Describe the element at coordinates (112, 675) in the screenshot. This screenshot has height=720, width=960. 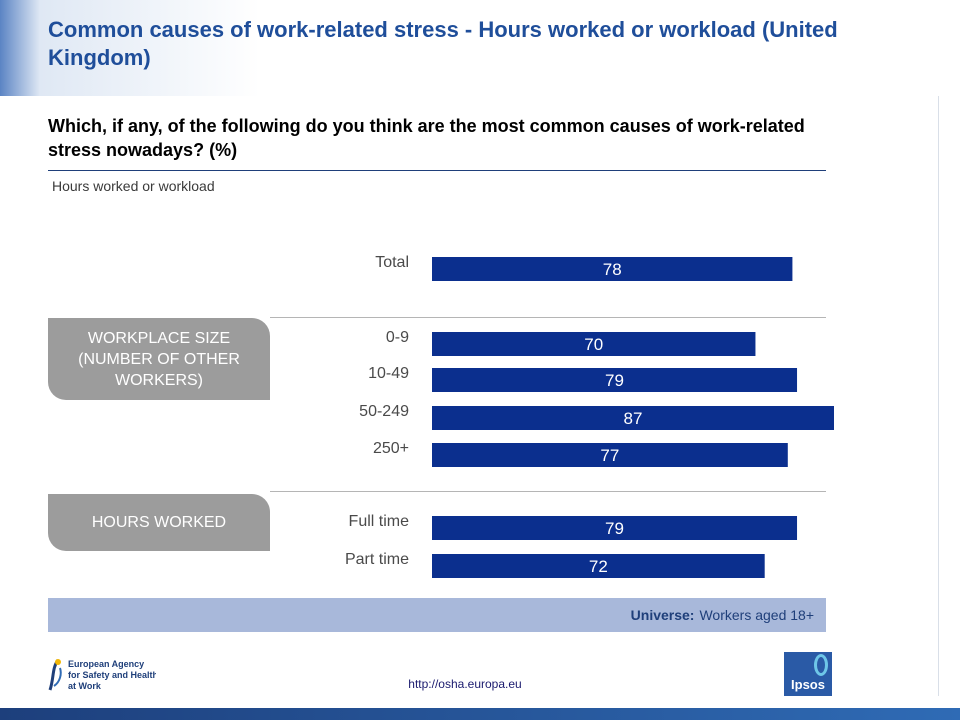
I see `osha-line-2: for Safety and Health` at that location.